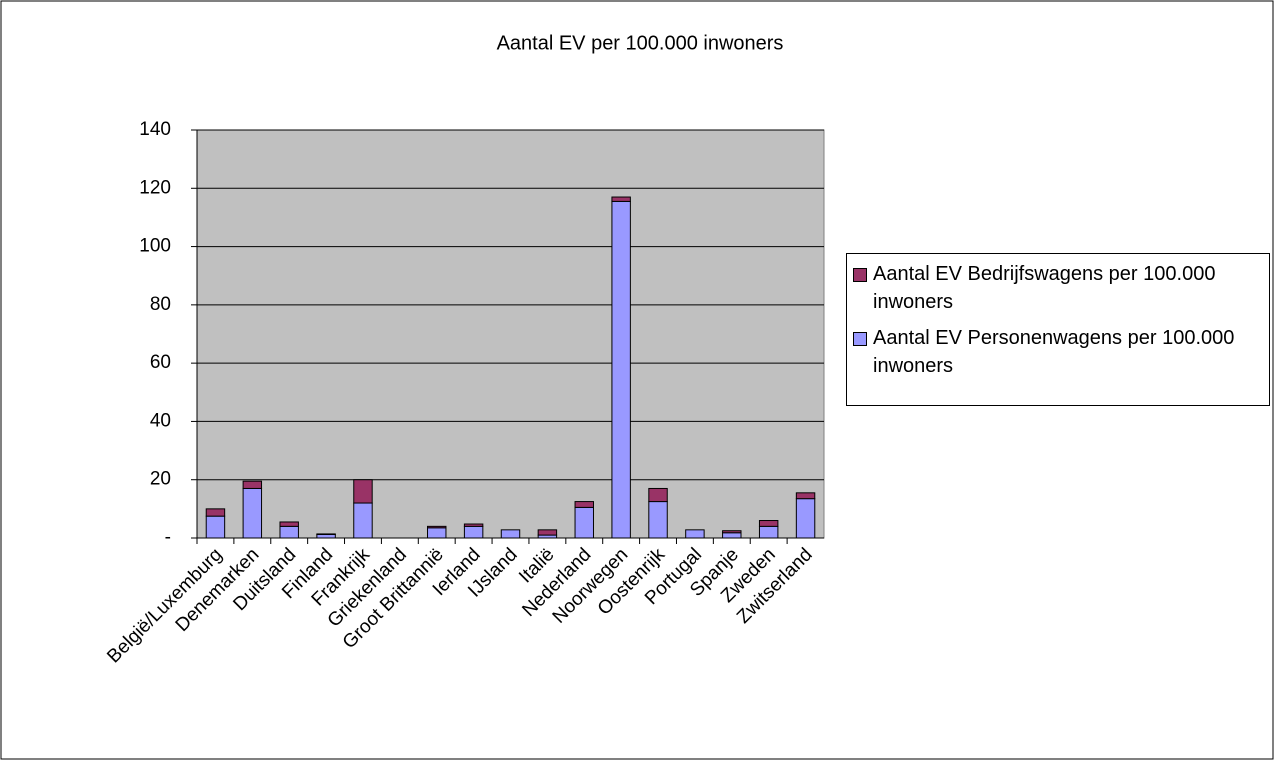 The image size is (1277, 762). Describe the element at coordinates (160, 362) in the screenshot. I see `y-tick-label: 60` at that location.